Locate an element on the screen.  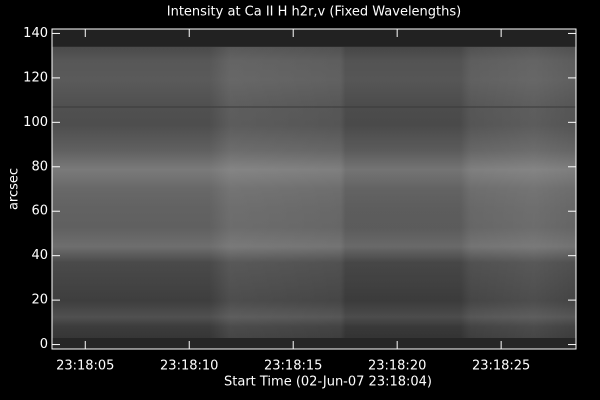
x-tick-label: 23:18:15 is located at coordinates (293, 366).